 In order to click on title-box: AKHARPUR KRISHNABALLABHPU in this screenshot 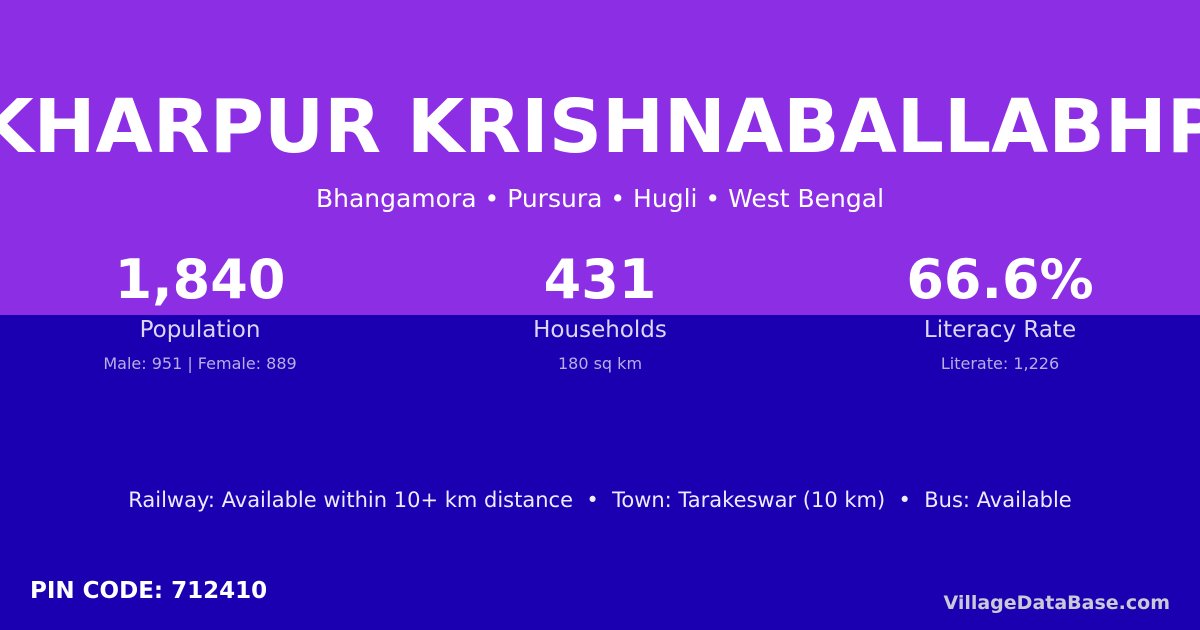, I will do `click(600, 127)`.